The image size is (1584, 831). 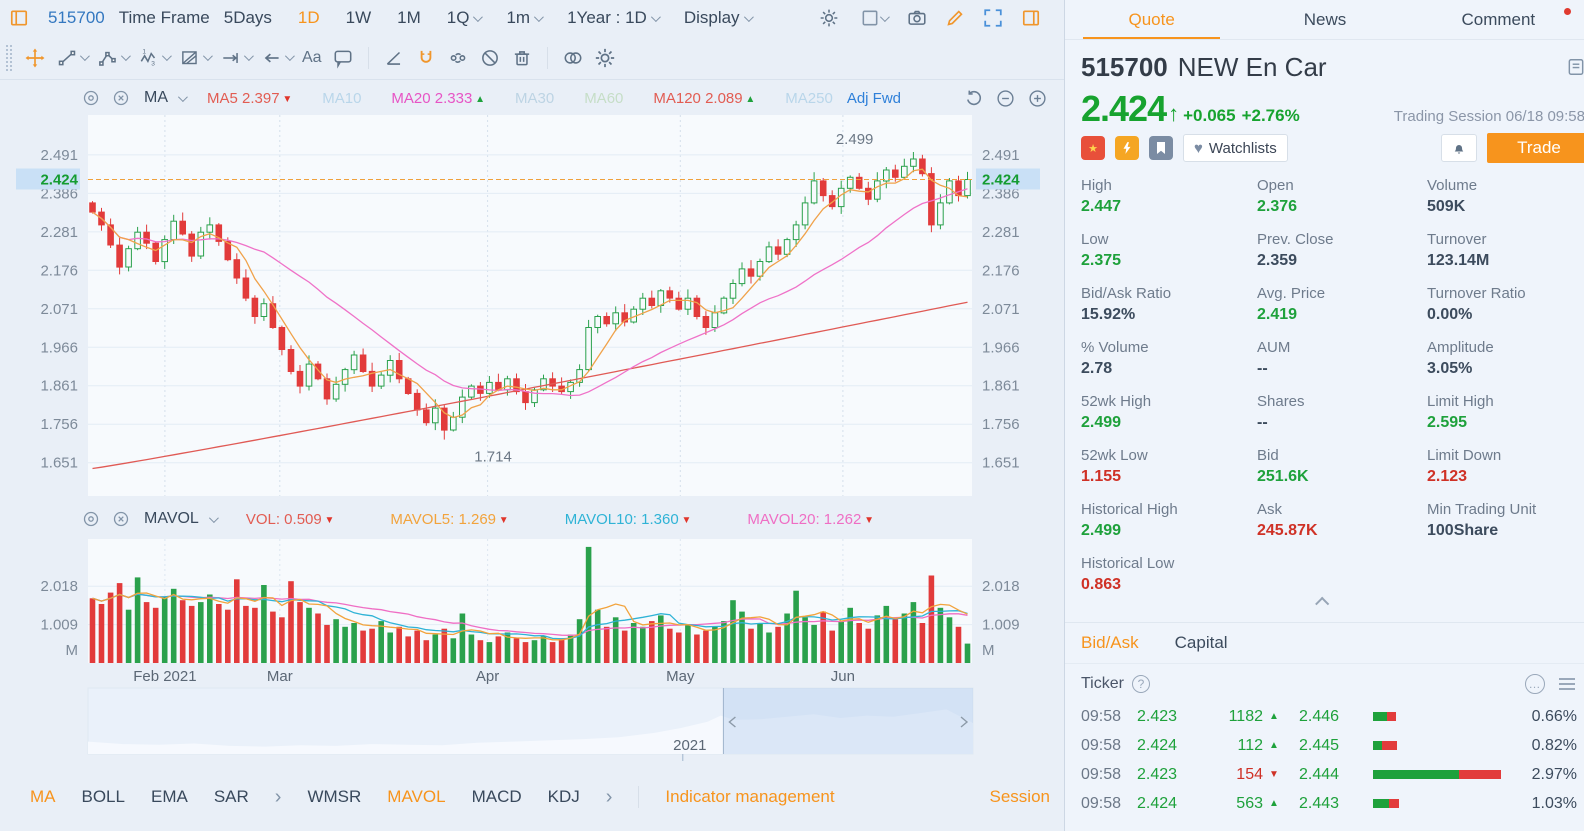 I want to click on mavol-settings-gear-icon, so click(x=91, y=519).